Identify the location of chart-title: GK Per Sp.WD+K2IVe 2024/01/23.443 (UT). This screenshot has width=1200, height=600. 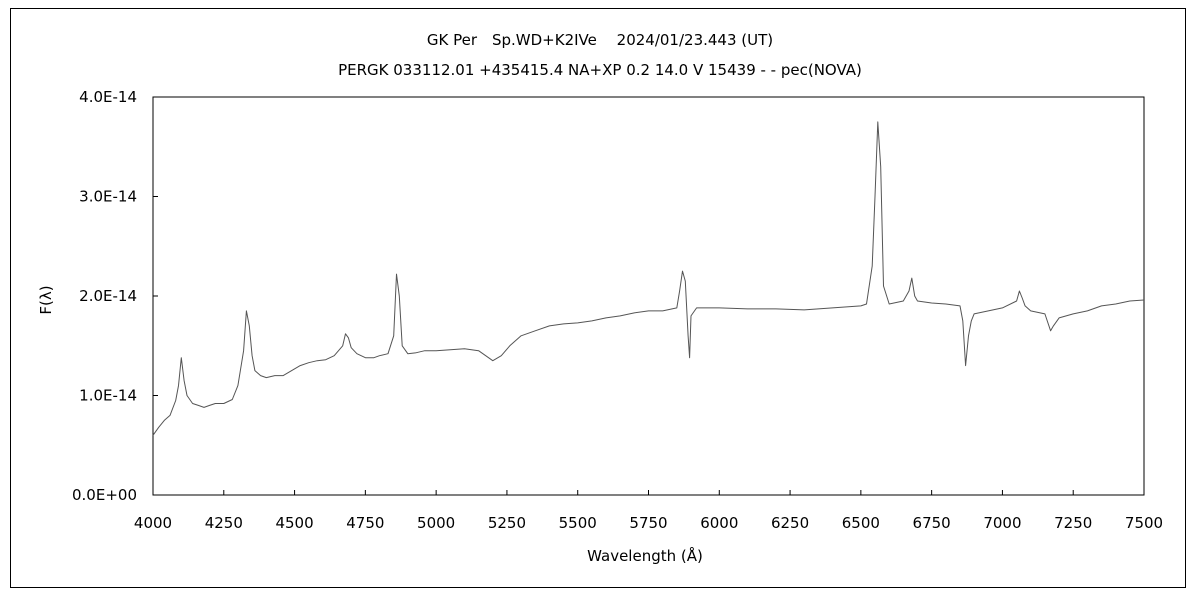
(600, 40).